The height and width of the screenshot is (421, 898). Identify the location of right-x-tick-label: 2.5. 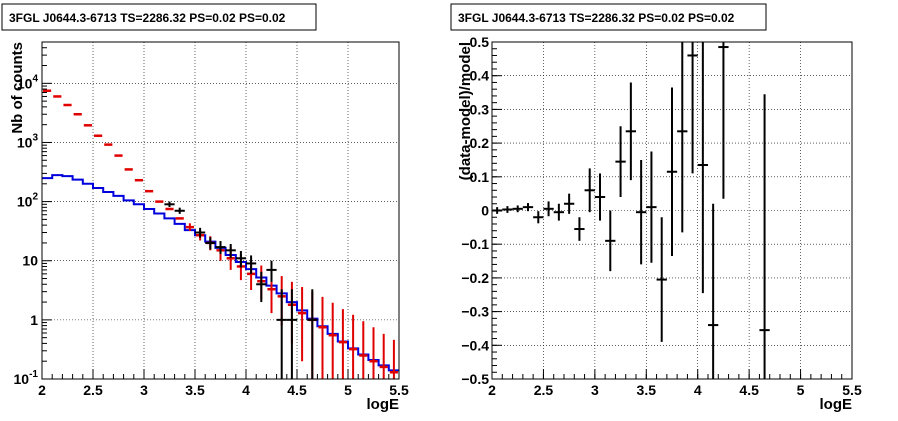
(544, 390).